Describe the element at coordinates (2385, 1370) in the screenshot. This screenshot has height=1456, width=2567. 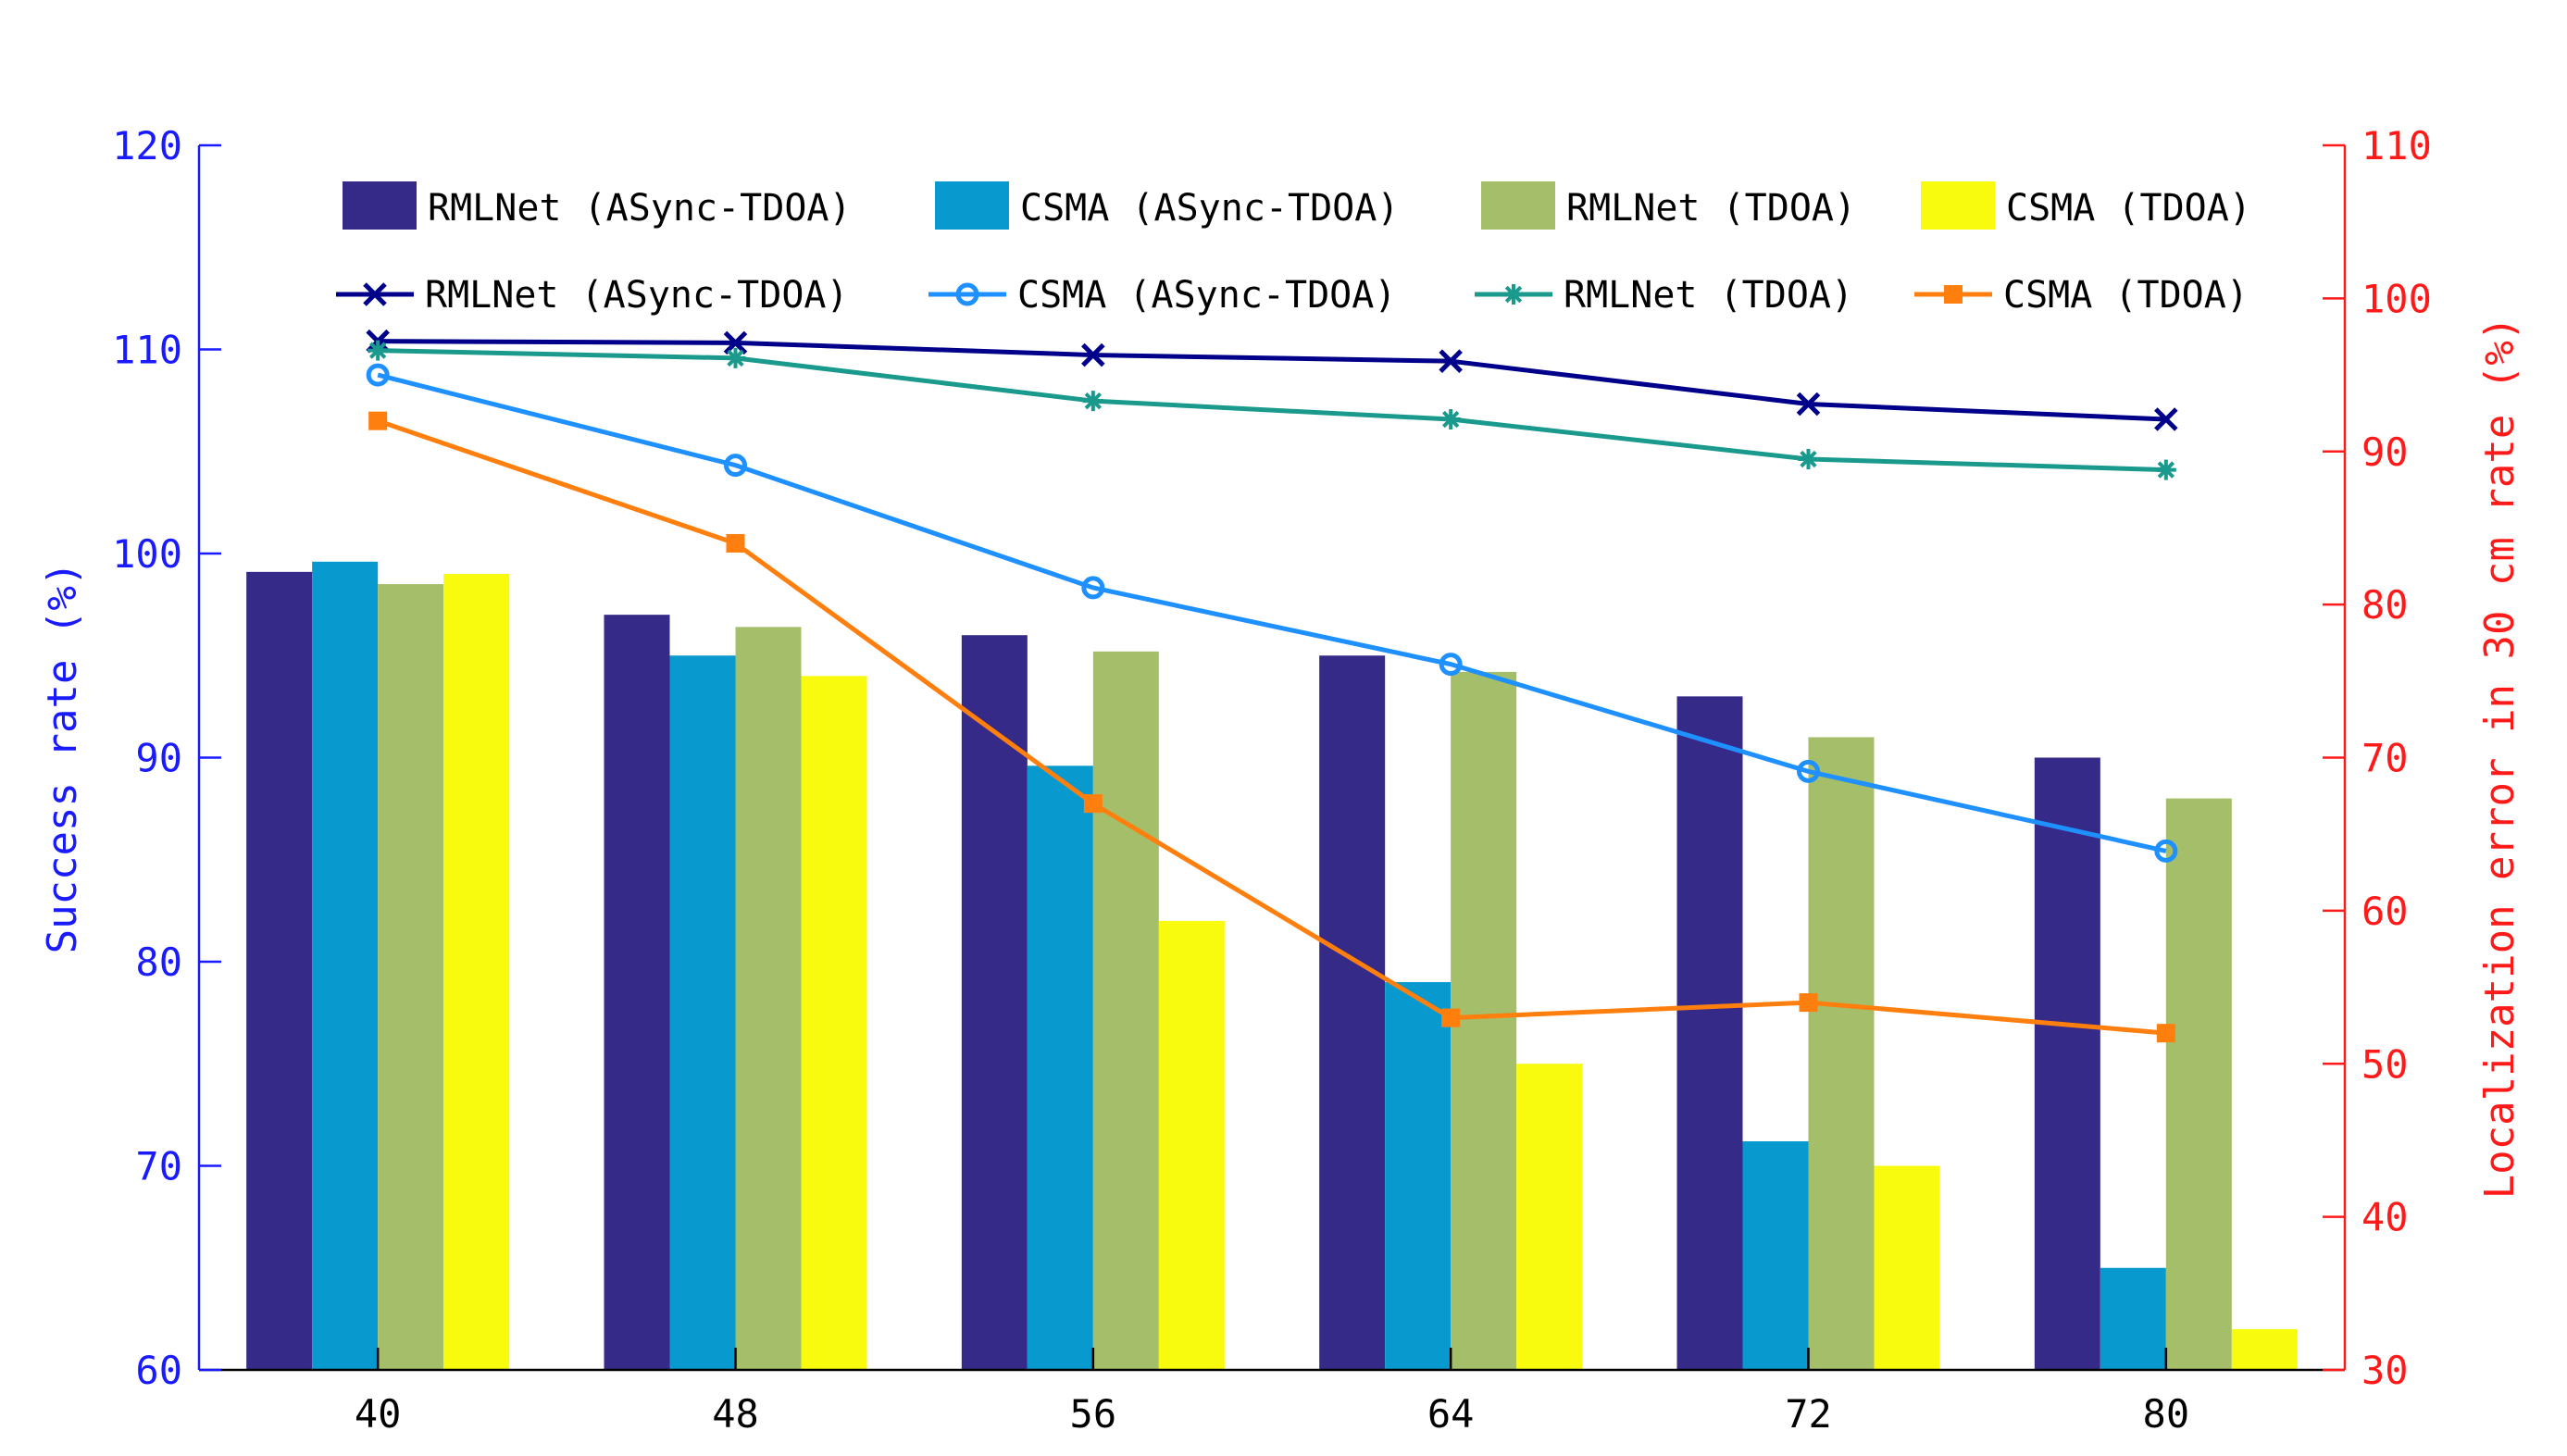
I see `right-tick-label: 30` at that location.